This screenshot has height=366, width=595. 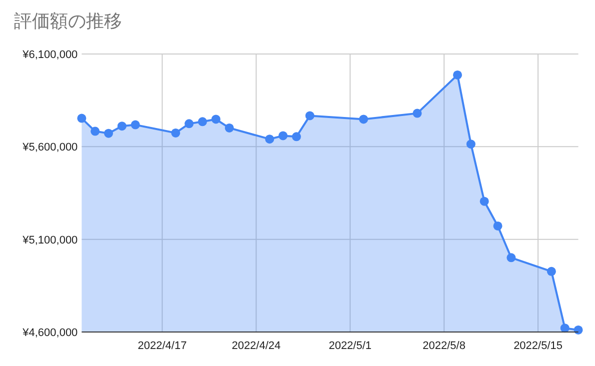 What do you see at coordinates (50, 148) in the screenshot?
I see `y-tick-label: ¥5,600,000` at bounding box center [50, 148].